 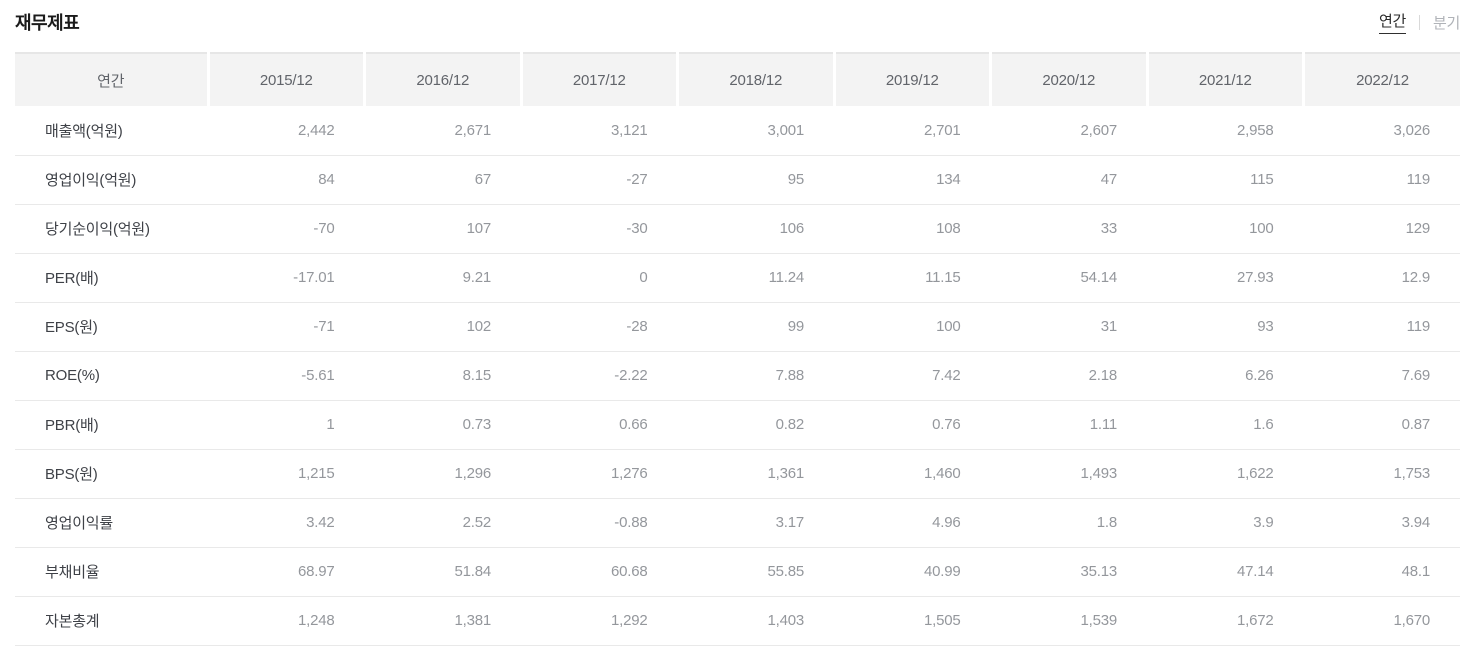 What do you see at coordinates (912, 229) in the screenshot?
I see `metric-value: 108` at bounding box center [912, 229].